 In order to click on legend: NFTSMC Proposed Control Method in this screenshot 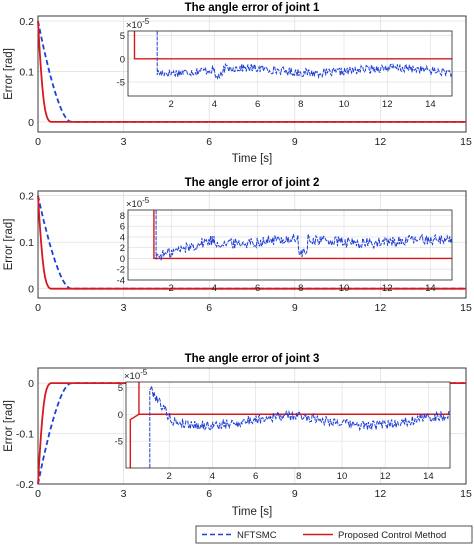, I will do `click(334, 534)`.